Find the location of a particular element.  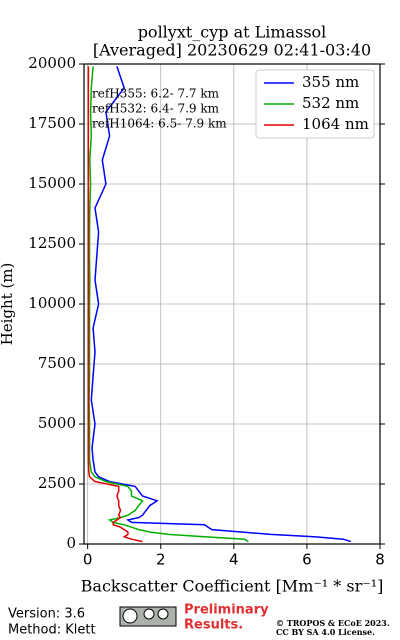

legend-label: 532 nm is located at coordinates (330, 103).